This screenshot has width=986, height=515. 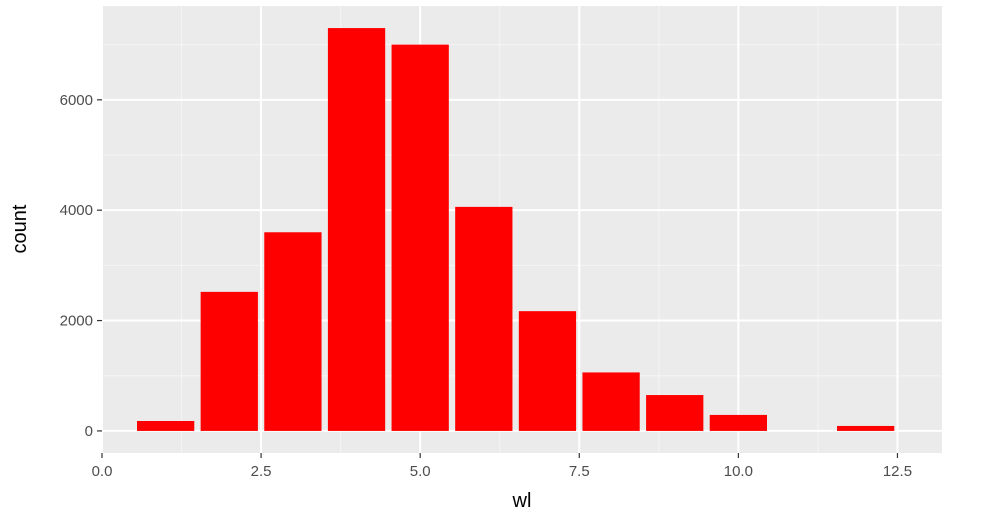 What do you see at coordinates (261, 471) in the screenshot?
I see `x-tick-label: 2.5` at bounding box center [261, 471].